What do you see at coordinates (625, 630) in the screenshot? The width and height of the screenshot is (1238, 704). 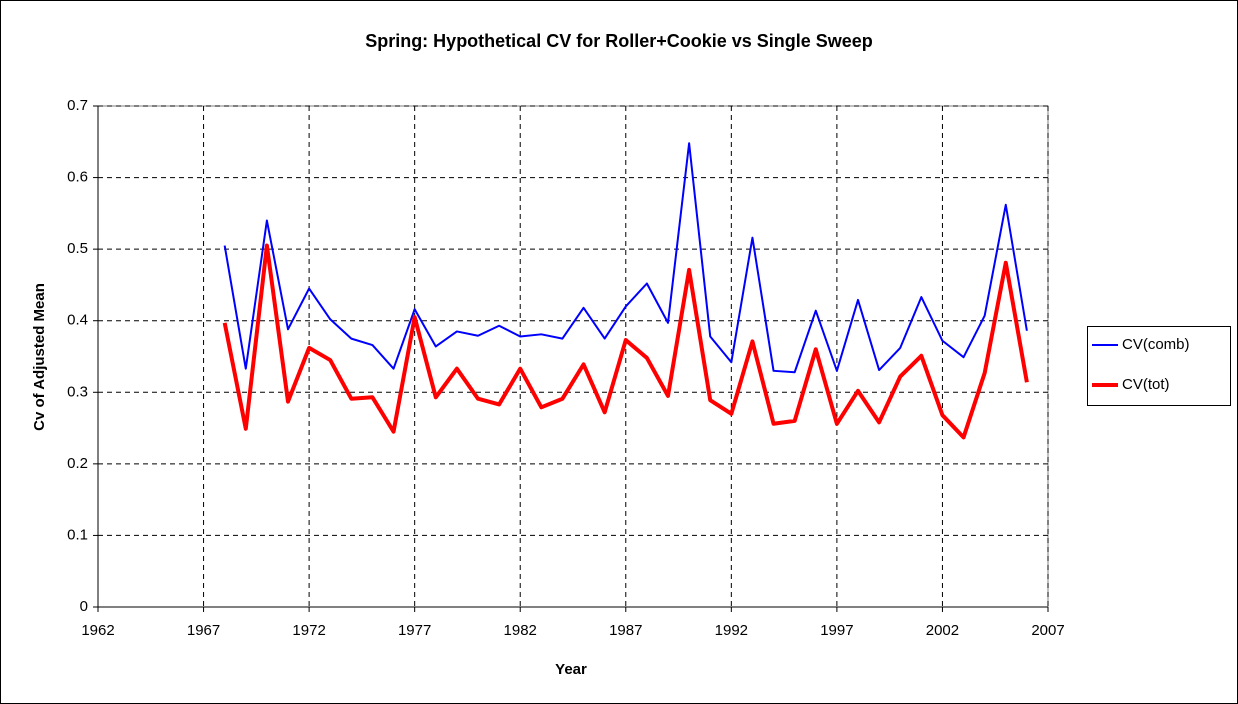 I see `x-tick-label: 1987` at bounding box center [625, 630].